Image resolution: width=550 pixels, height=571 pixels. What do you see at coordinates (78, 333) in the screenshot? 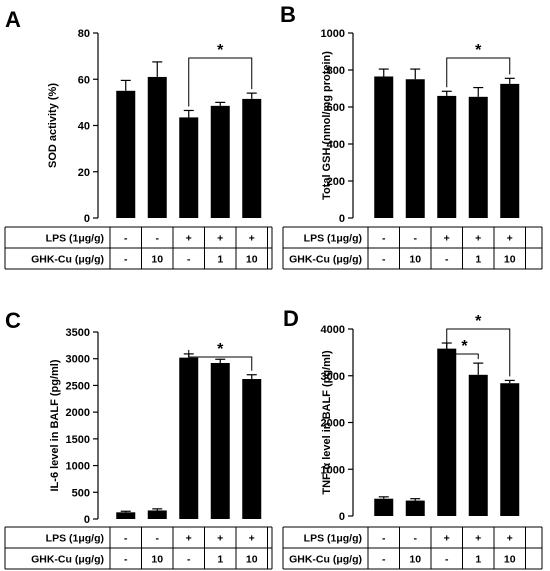
I see `y-tick-label: 3500` at bounding box center [78, 333].